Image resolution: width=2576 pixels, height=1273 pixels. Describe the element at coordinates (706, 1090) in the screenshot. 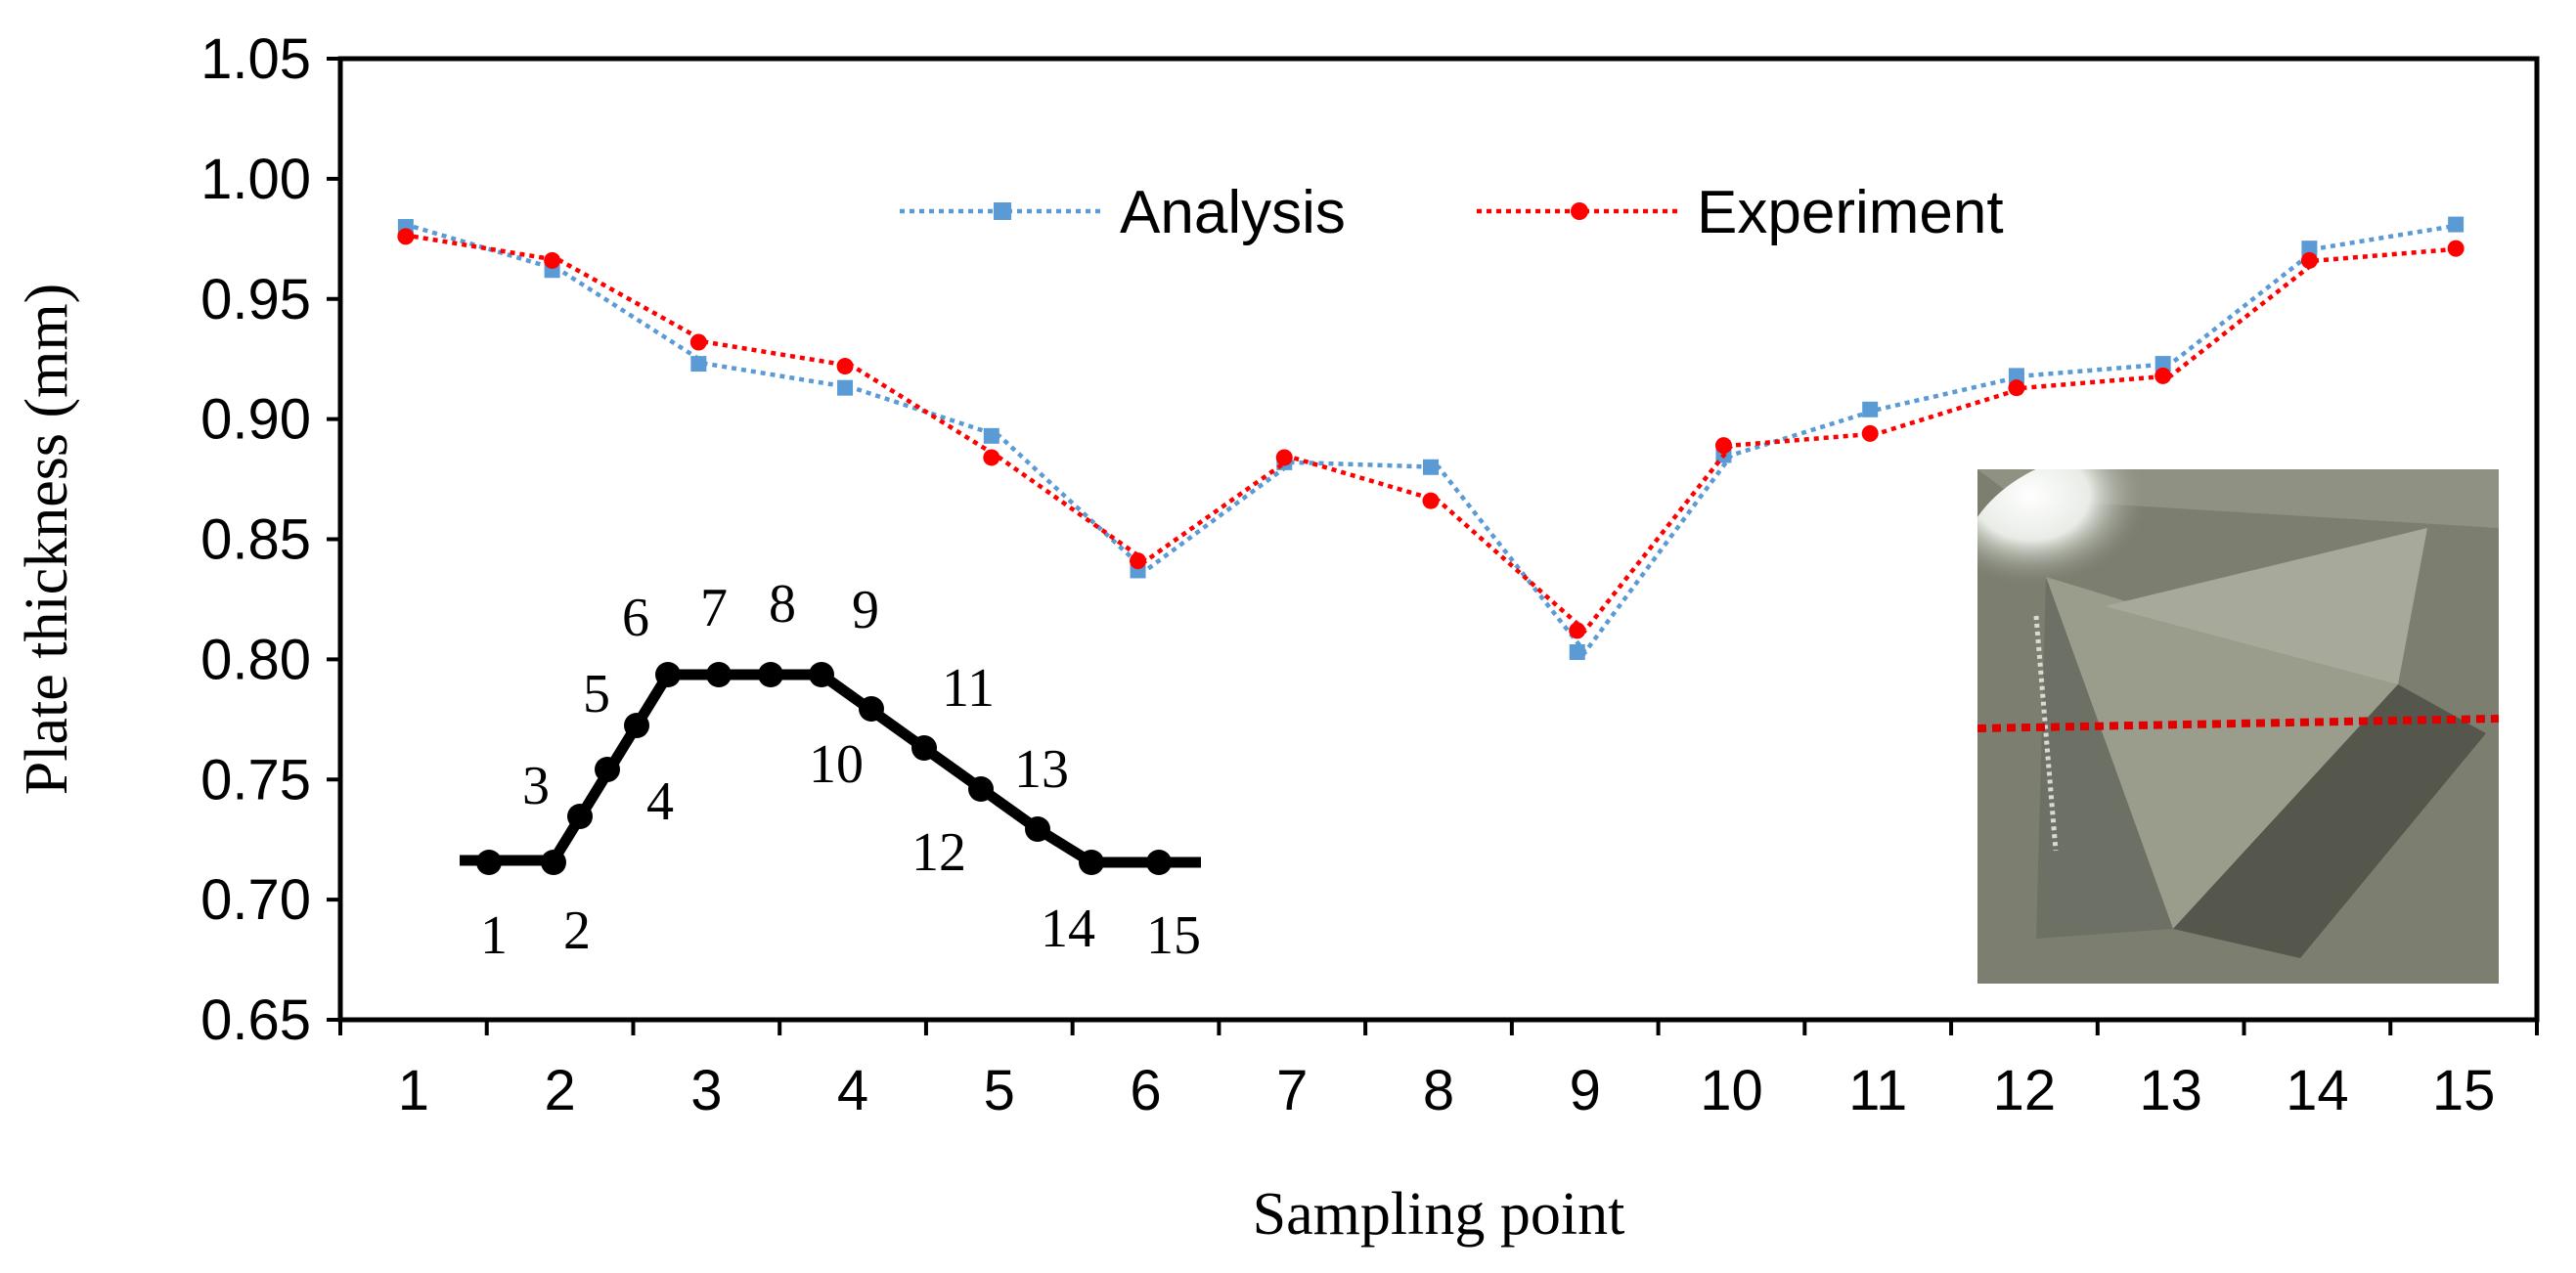

I see `x-tick-label: 3` at that location.